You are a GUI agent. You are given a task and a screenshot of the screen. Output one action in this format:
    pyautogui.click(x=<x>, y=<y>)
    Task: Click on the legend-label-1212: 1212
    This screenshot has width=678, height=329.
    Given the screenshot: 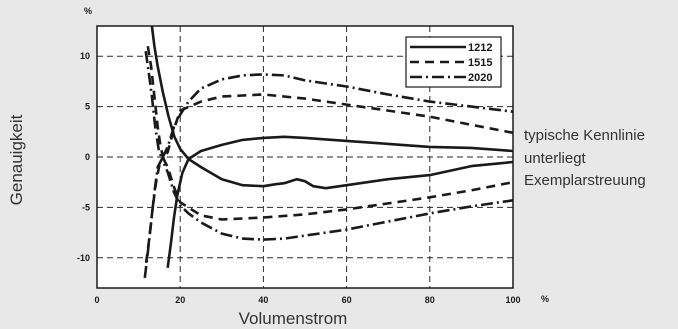 What is the action you would take?
    pyautogui.click(x=480, y=48)
    